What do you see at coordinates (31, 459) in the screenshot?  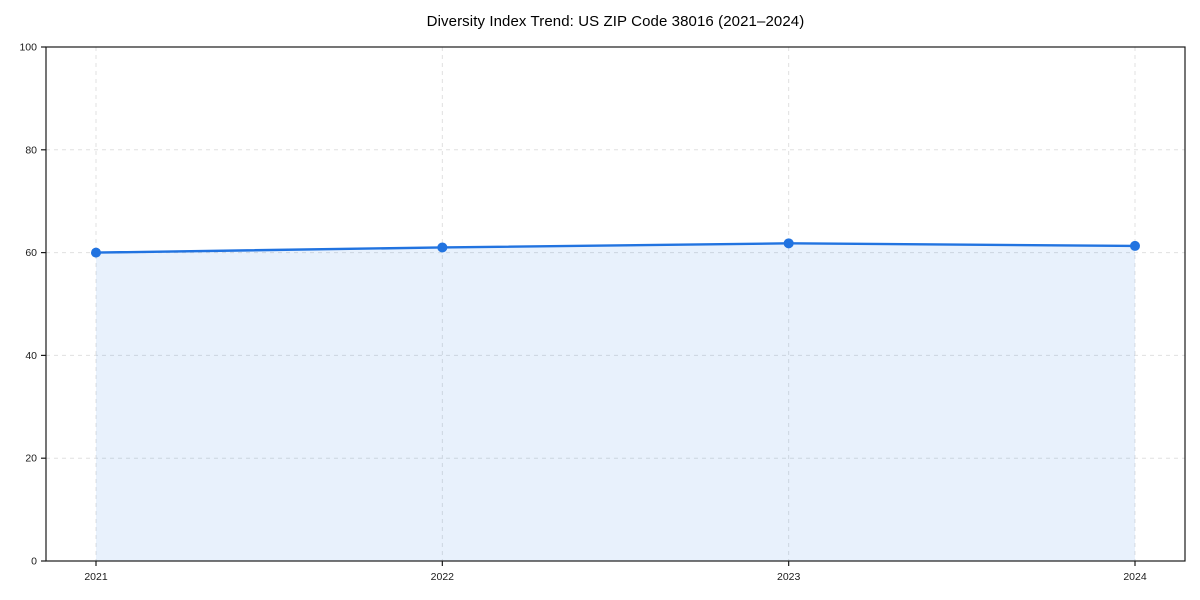 I see `y-tick-label: 20` at bounding box center [31, 459].